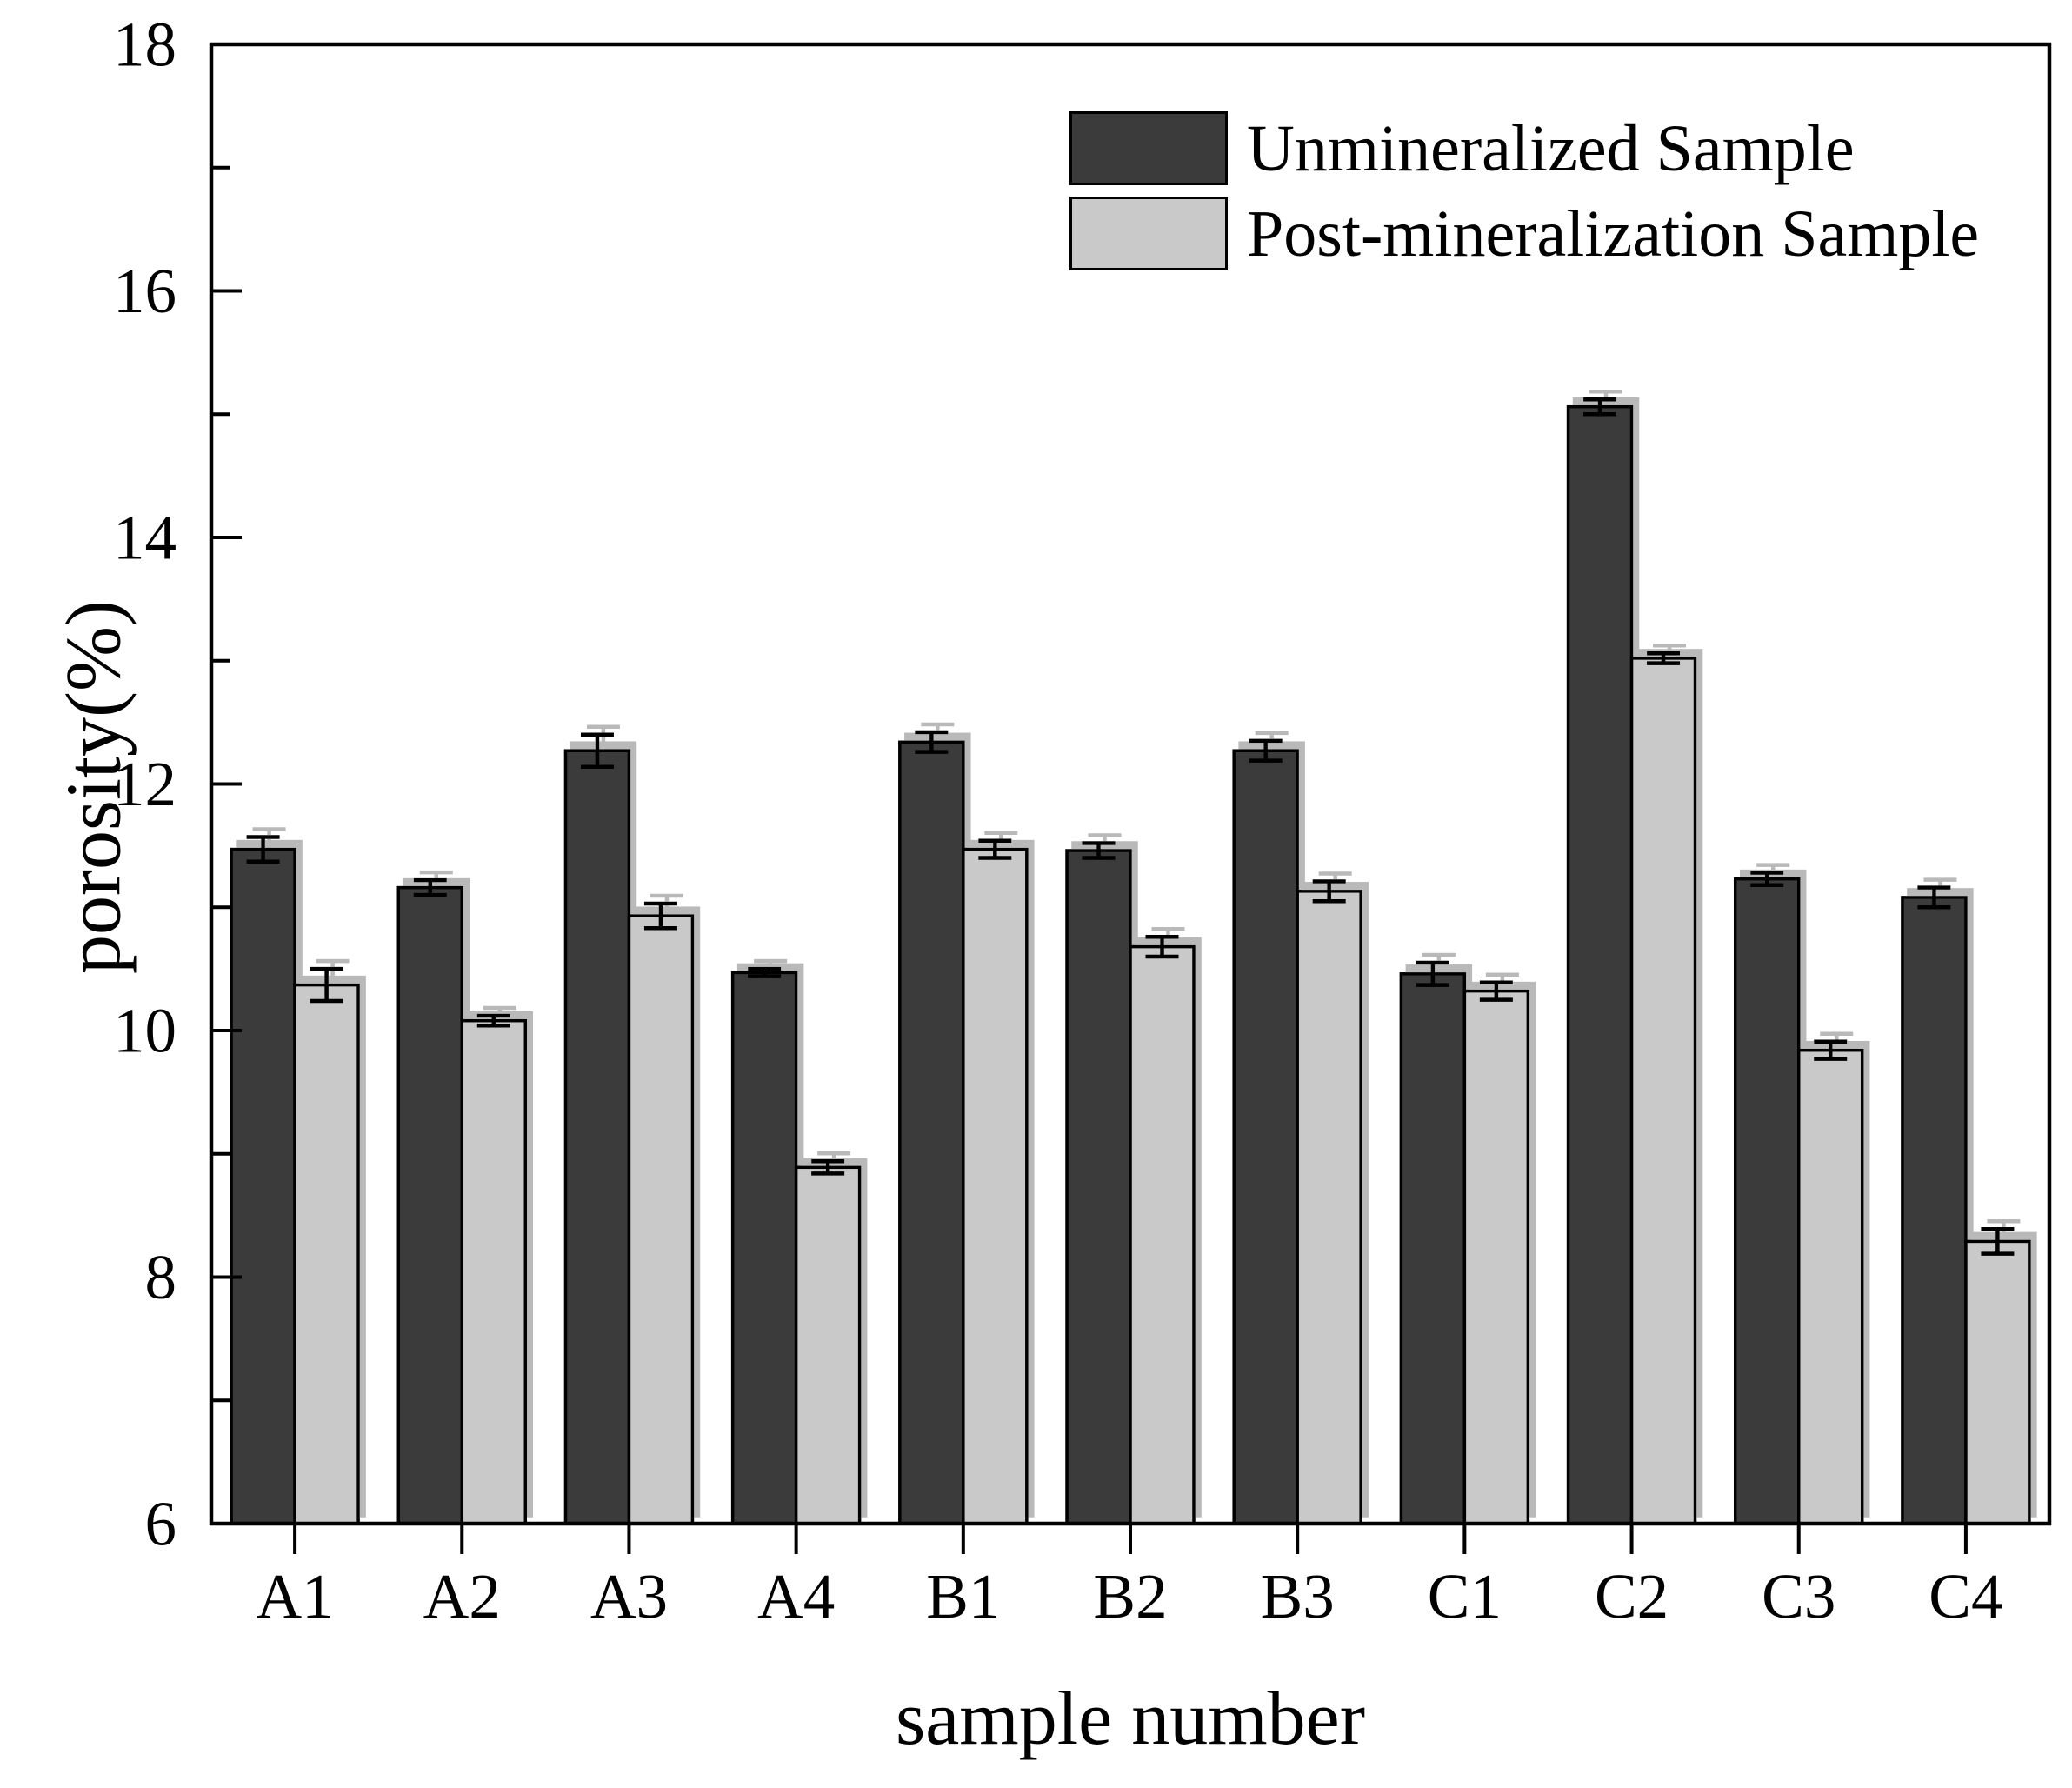  I want to click on x-tick-label: C1, so click(1465, 1596).